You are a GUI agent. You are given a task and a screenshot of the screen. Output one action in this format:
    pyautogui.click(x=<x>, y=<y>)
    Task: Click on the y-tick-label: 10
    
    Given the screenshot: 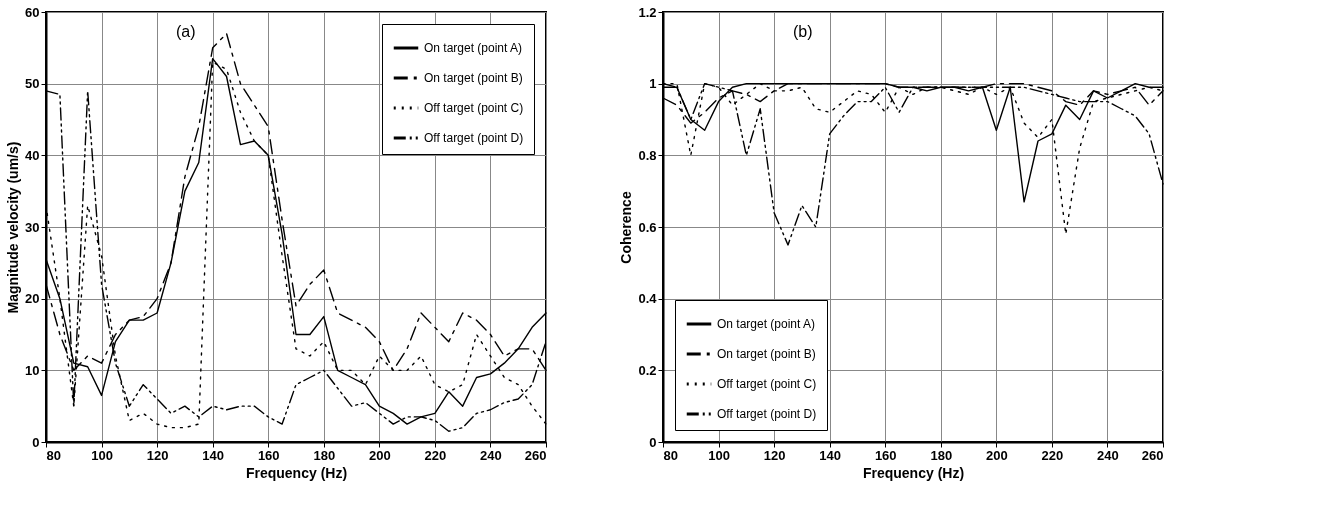 What is the action you would take?
    pyautogui.click(x=32, y=370)
    